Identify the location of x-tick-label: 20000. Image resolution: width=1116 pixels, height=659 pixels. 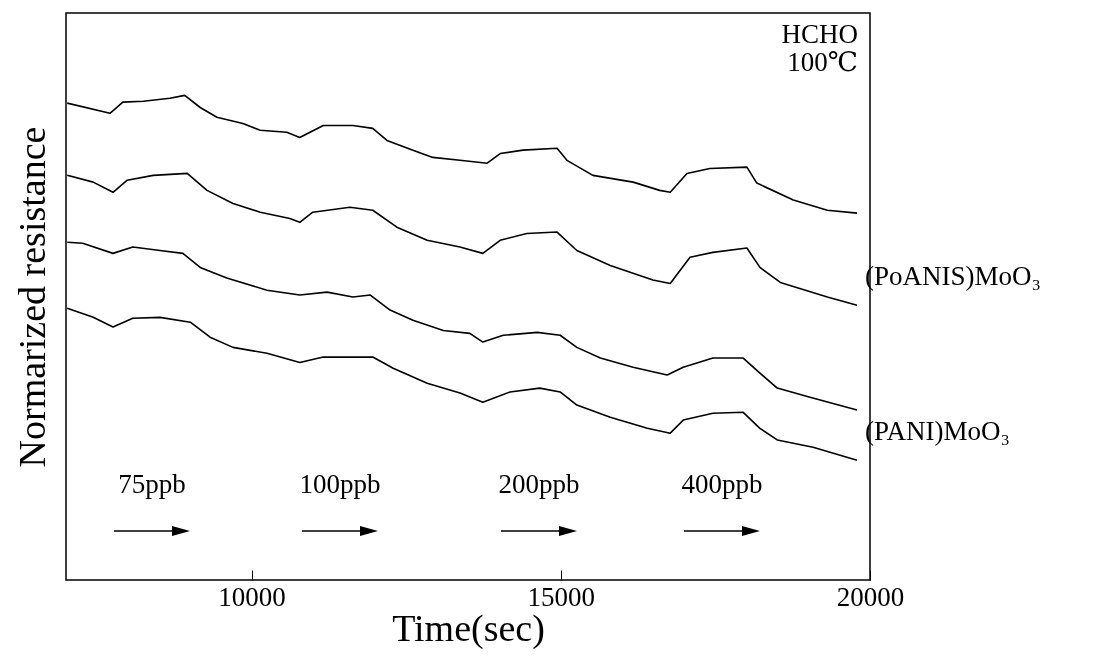
(870, 596).